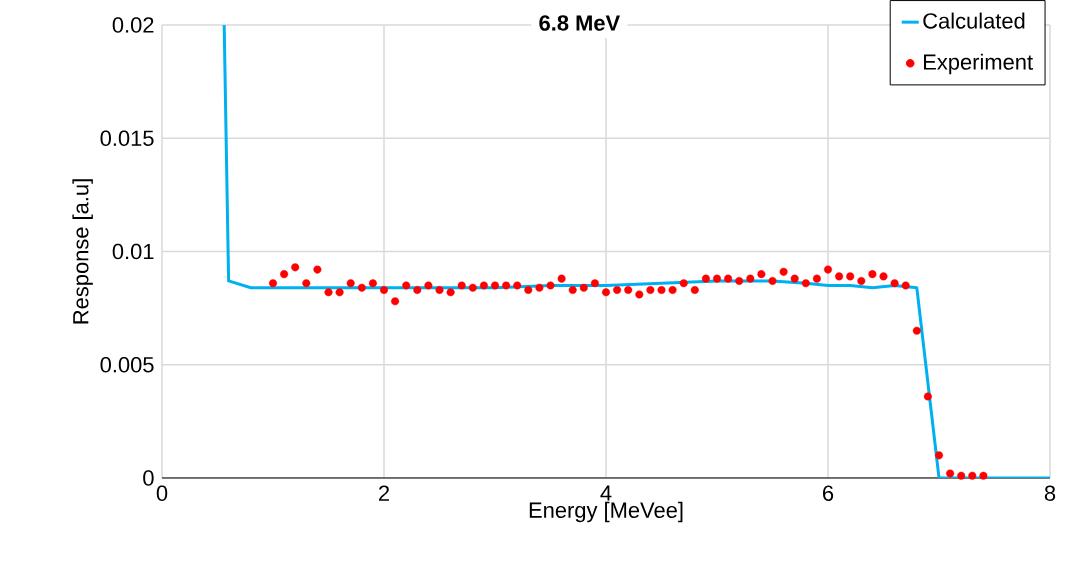  Describe the element at coordinates (384, 493) in the screenshot. I see `x-tick-label: 2` at that location.